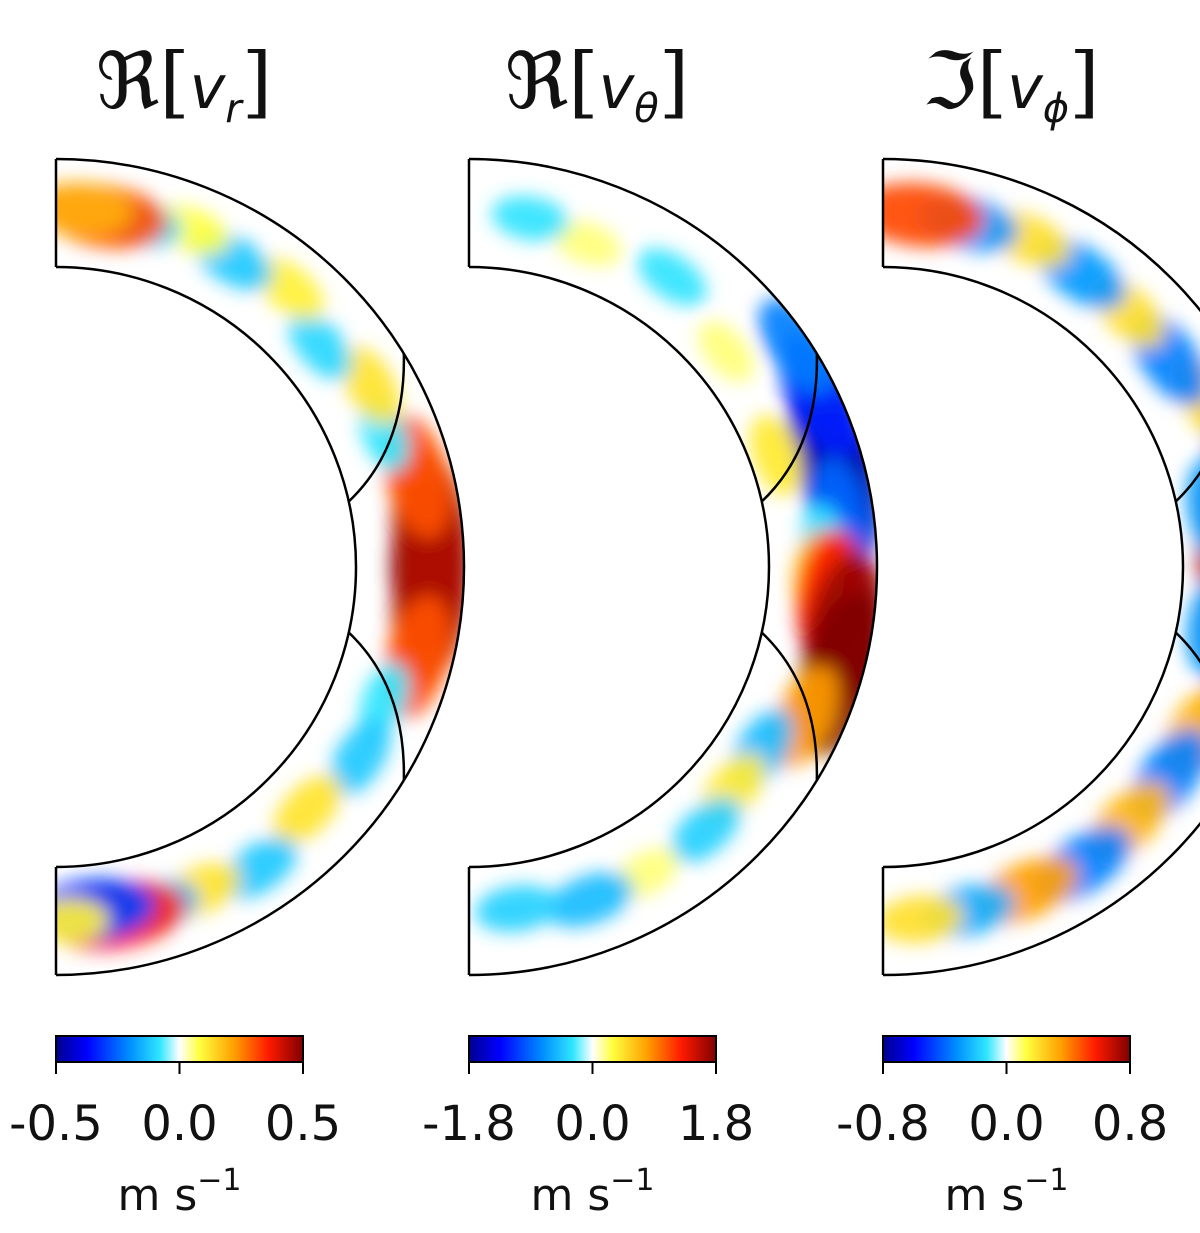 This screenshot has height=1233, width=1200. Describe the element at coordinates (883, 1124) in the screenshot. I see `colorbar-tick-label: -0.8` at that location.